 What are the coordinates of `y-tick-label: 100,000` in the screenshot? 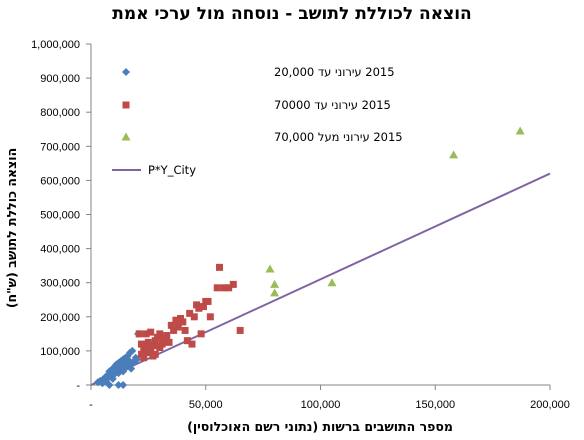 It's located at (60, 352).